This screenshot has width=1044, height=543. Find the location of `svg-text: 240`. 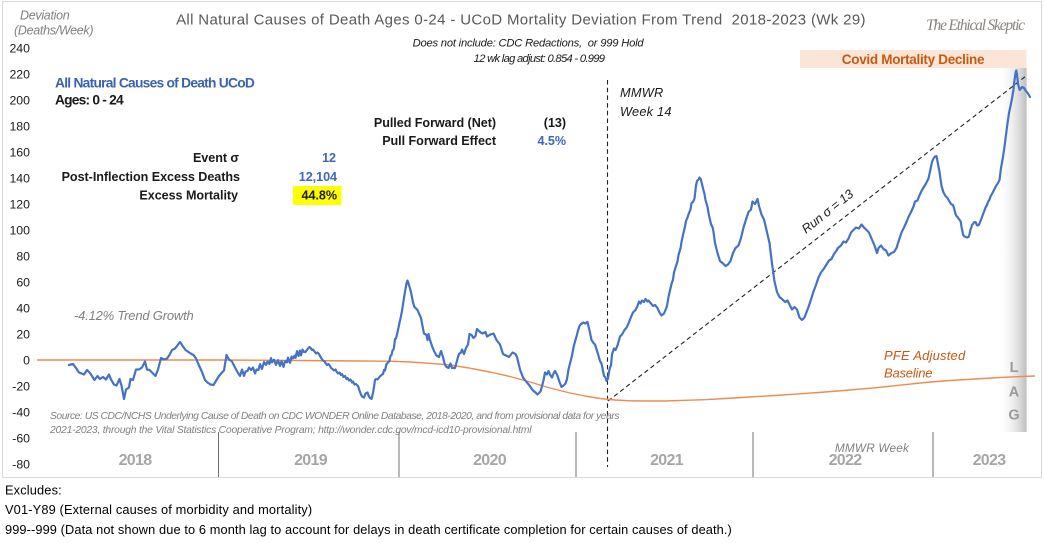

svg-text: 240 is located at coordinates (19, 48).